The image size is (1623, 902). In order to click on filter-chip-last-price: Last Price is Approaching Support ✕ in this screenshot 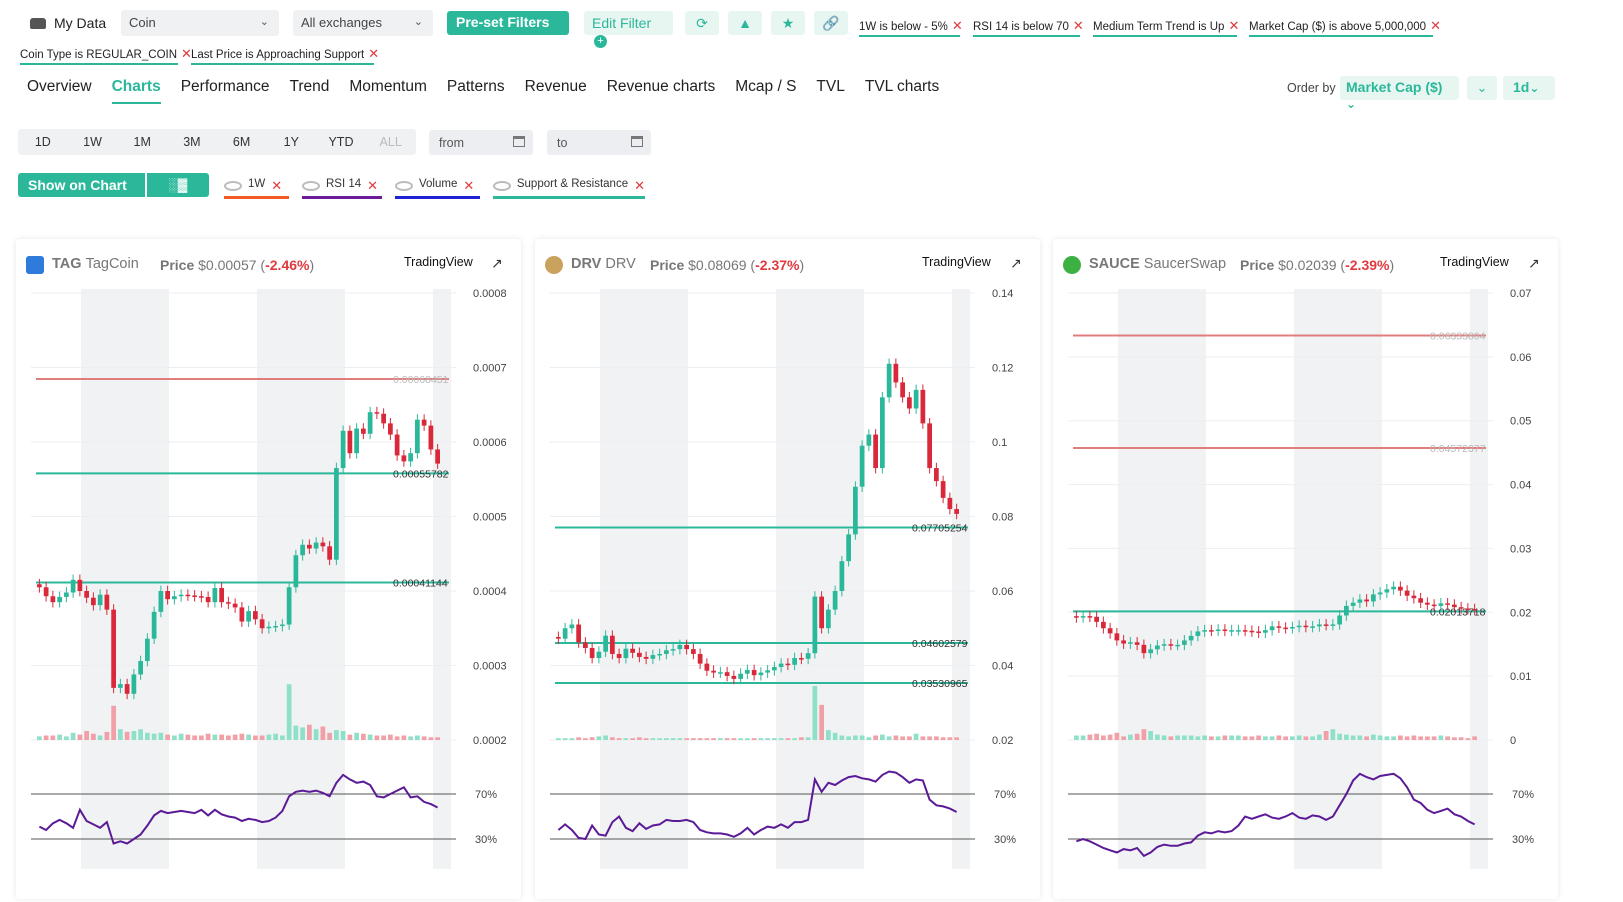, I will do `click(285, 53)`.